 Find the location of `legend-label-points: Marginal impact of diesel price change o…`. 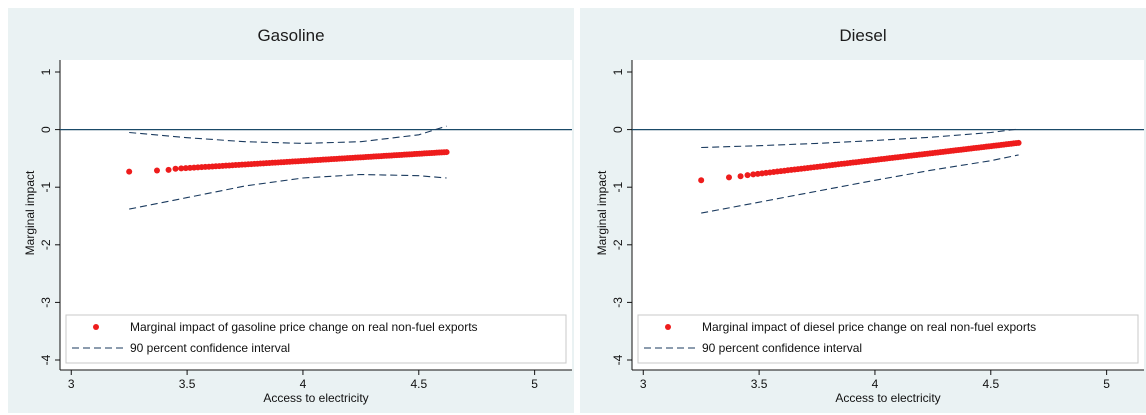

legend-label-points: Marginal impact of diesel price change o… is located at coordinates (869, 327).